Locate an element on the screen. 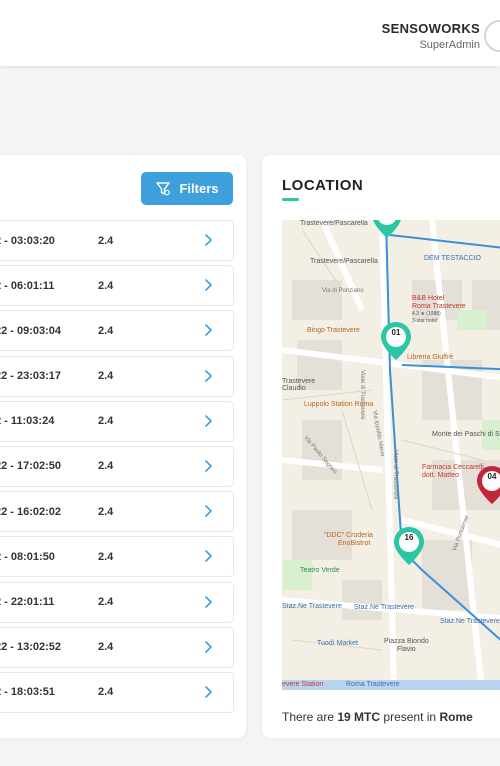 This screenshot has height=766, width=500. map-marker: 04 is located at coordinates (487, 485).